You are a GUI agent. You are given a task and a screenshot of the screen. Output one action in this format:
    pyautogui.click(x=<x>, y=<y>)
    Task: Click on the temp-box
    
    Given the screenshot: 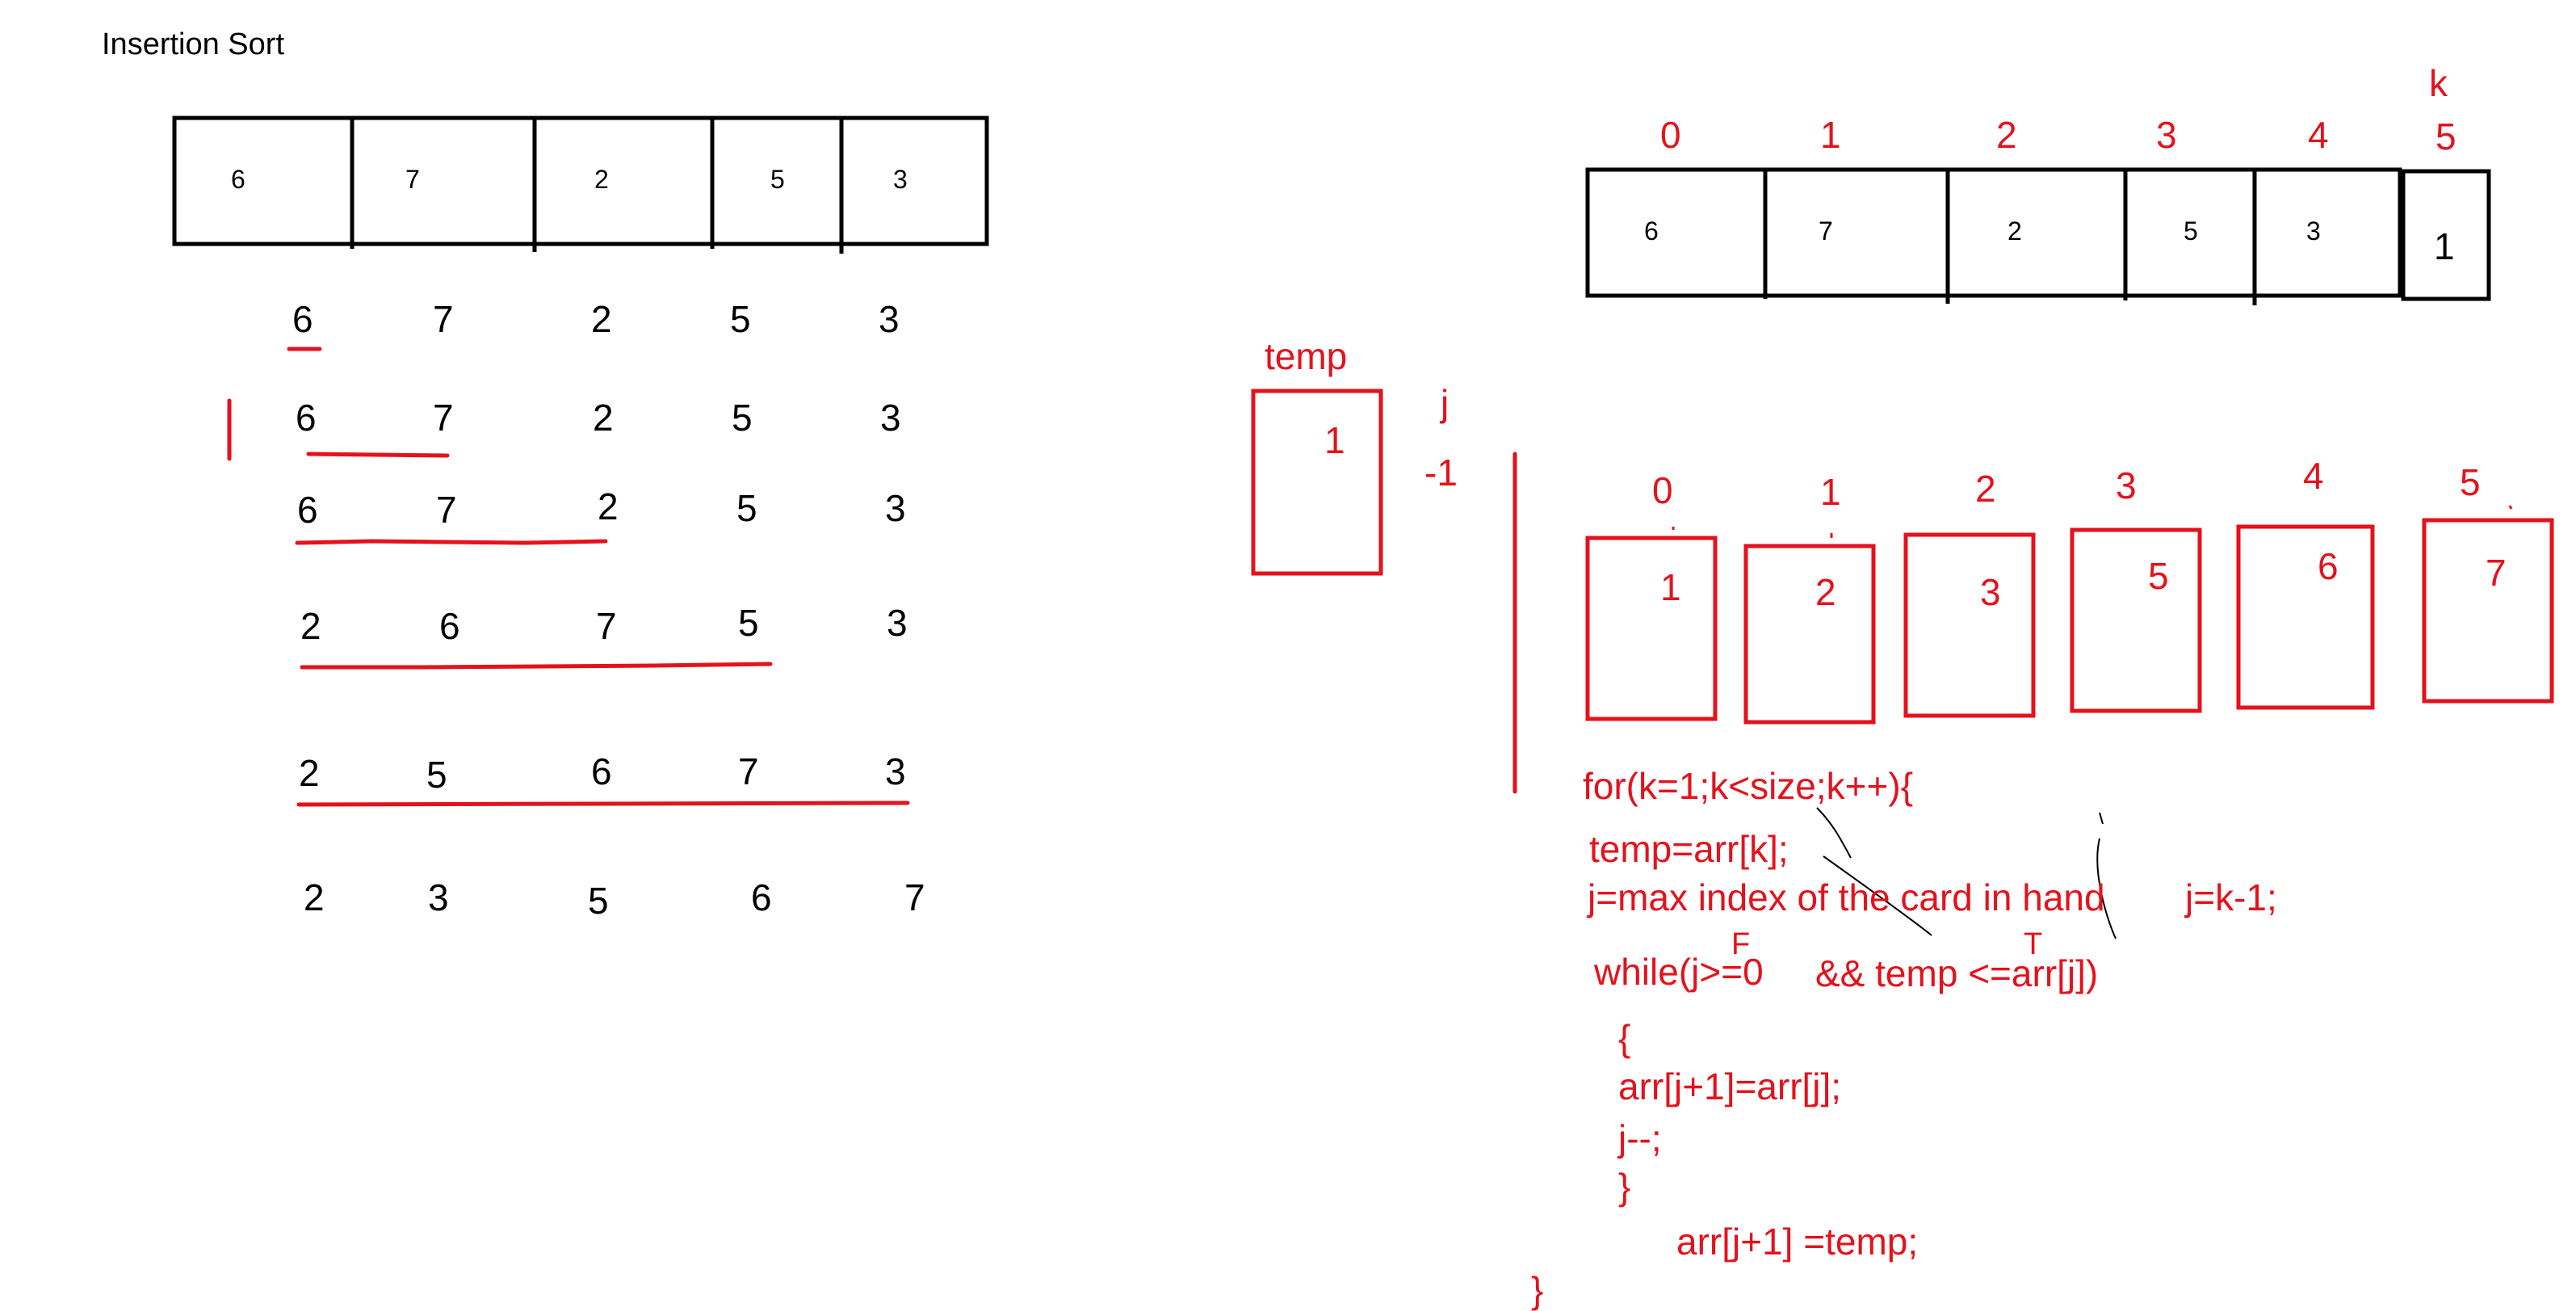 What is the action you would take?
    pyautogui.click(x=1317, y=482)
    